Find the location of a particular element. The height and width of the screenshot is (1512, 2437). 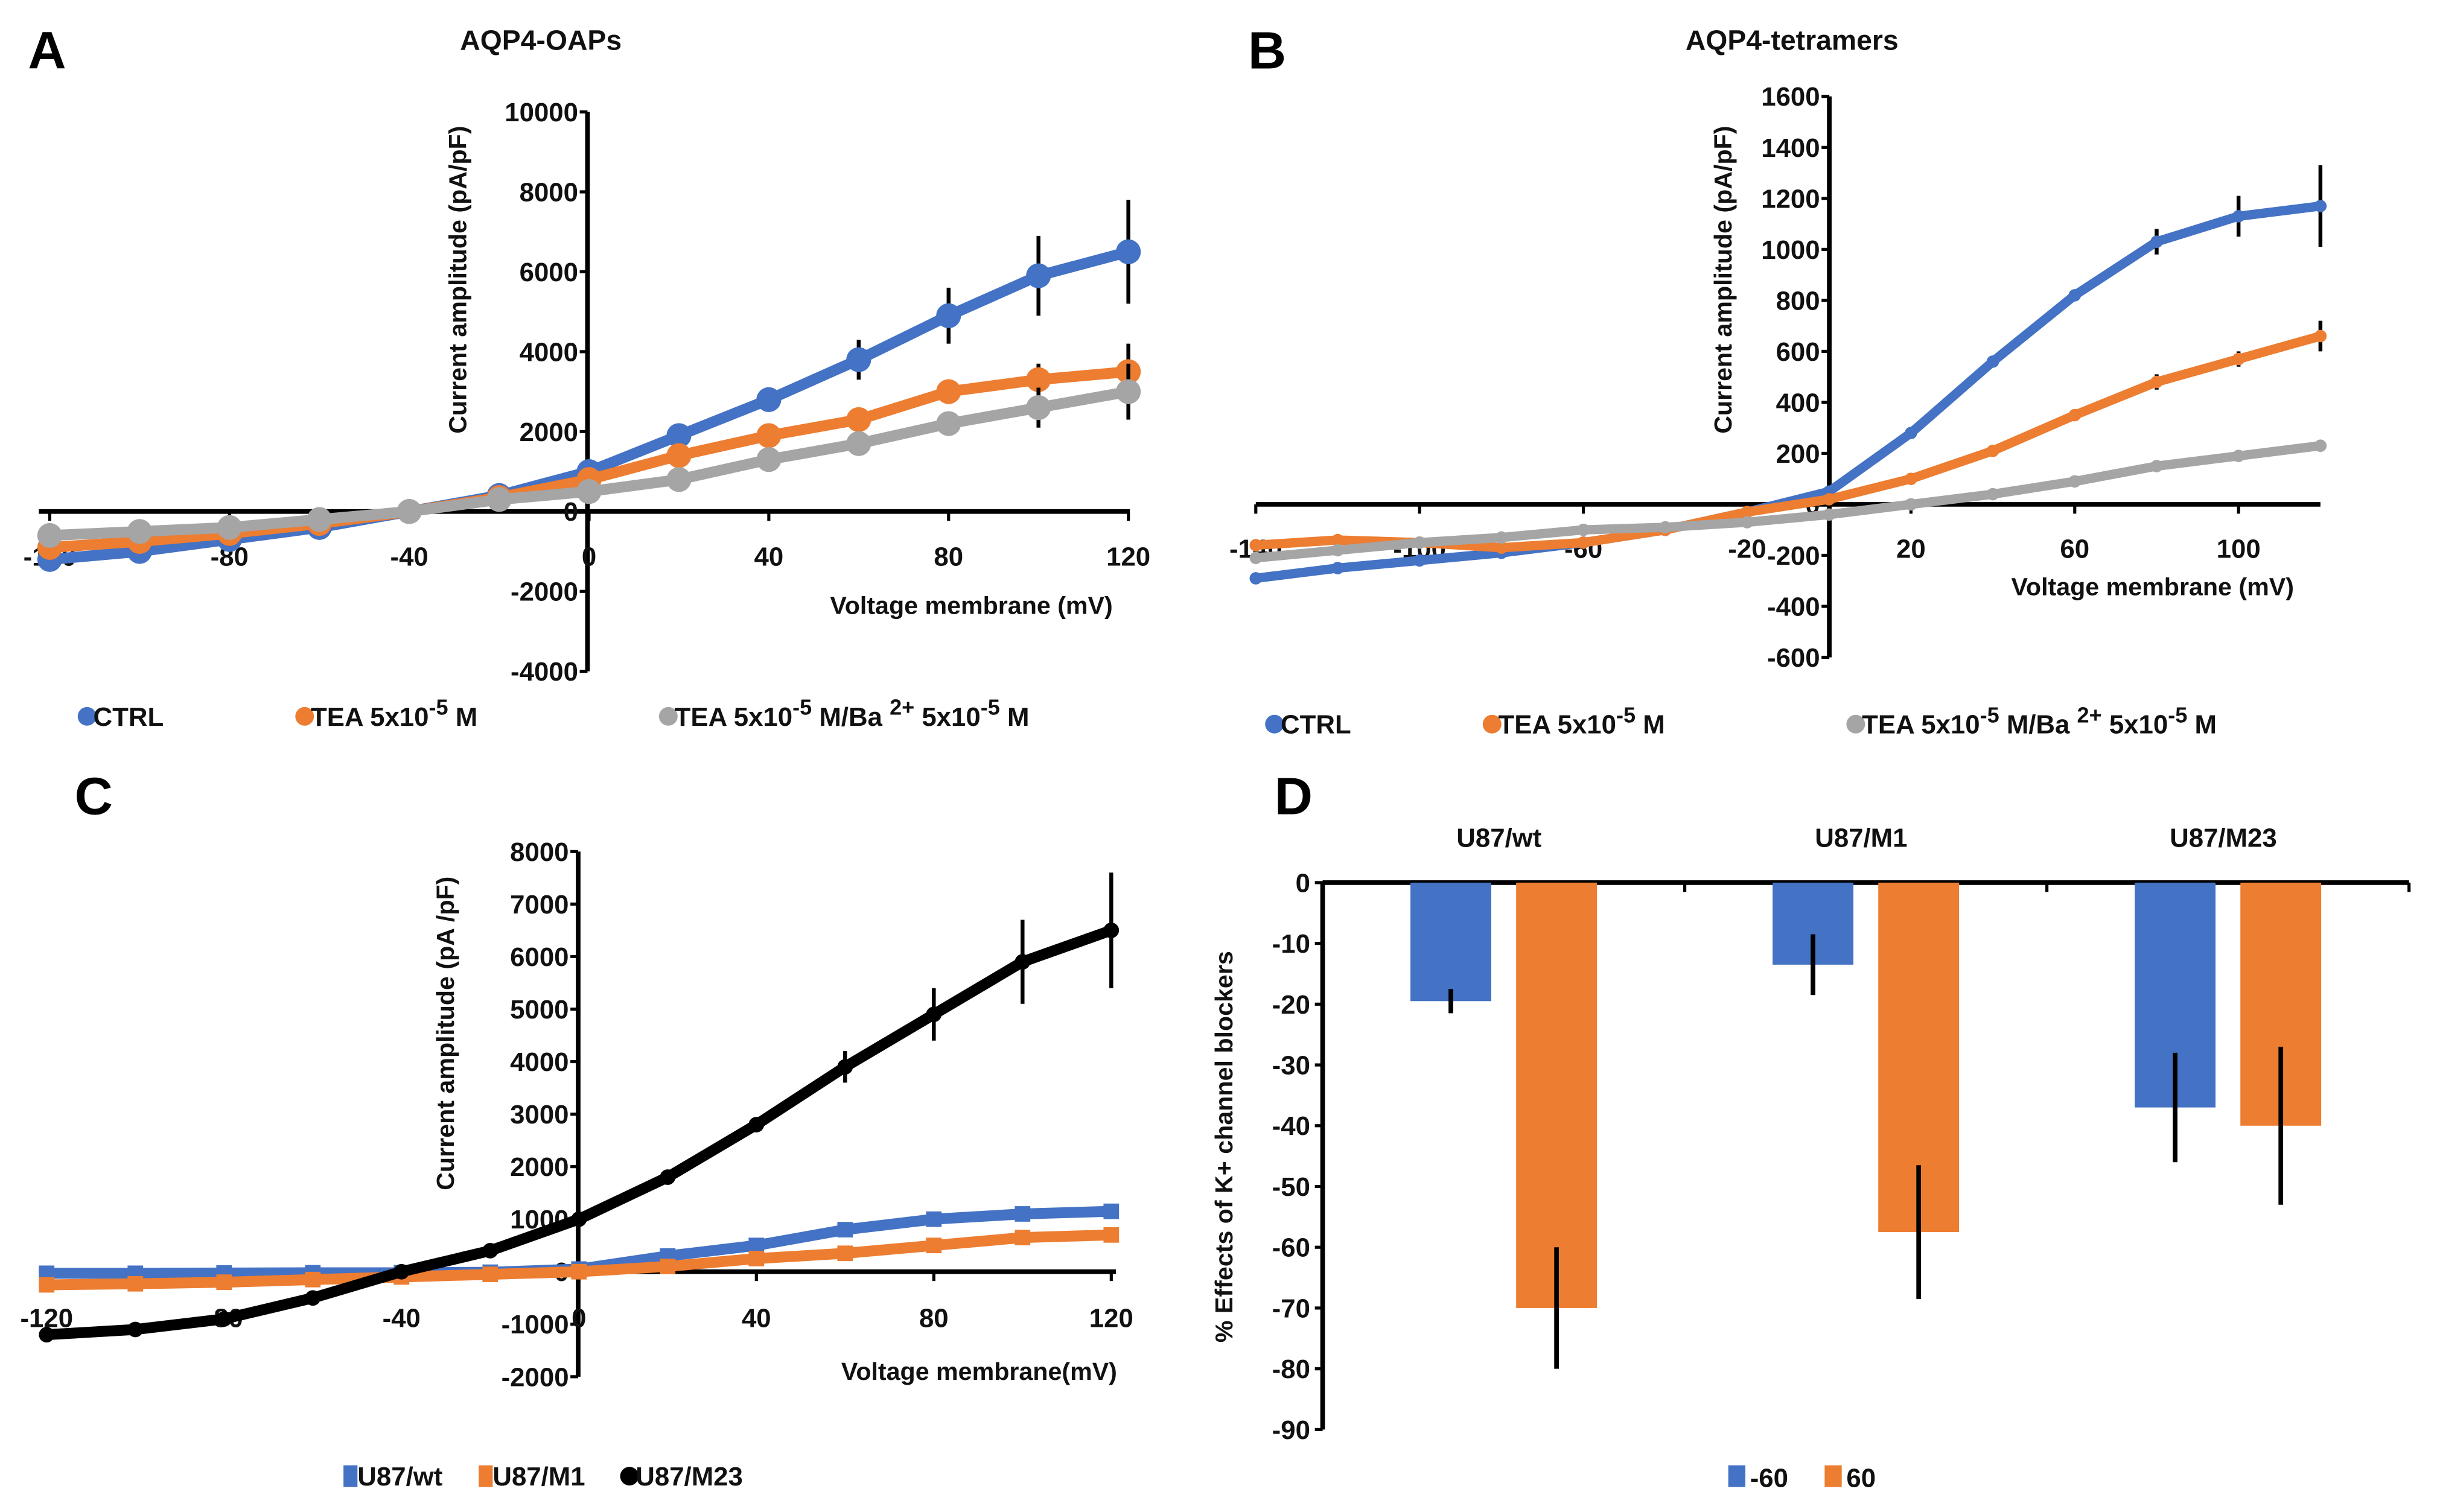

y-tick-label: 800 is located at coordinates (1798, 301).